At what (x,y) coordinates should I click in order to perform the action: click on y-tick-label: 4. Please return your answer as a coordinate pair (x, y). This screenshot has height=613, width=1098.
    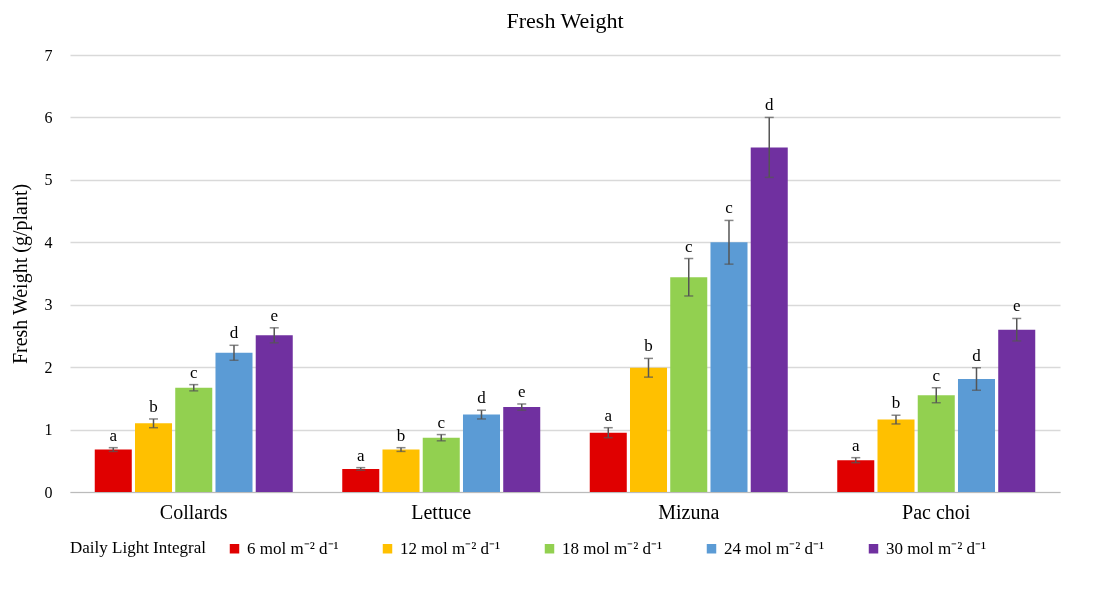
    Looking at the image, I should click on (48, 242).